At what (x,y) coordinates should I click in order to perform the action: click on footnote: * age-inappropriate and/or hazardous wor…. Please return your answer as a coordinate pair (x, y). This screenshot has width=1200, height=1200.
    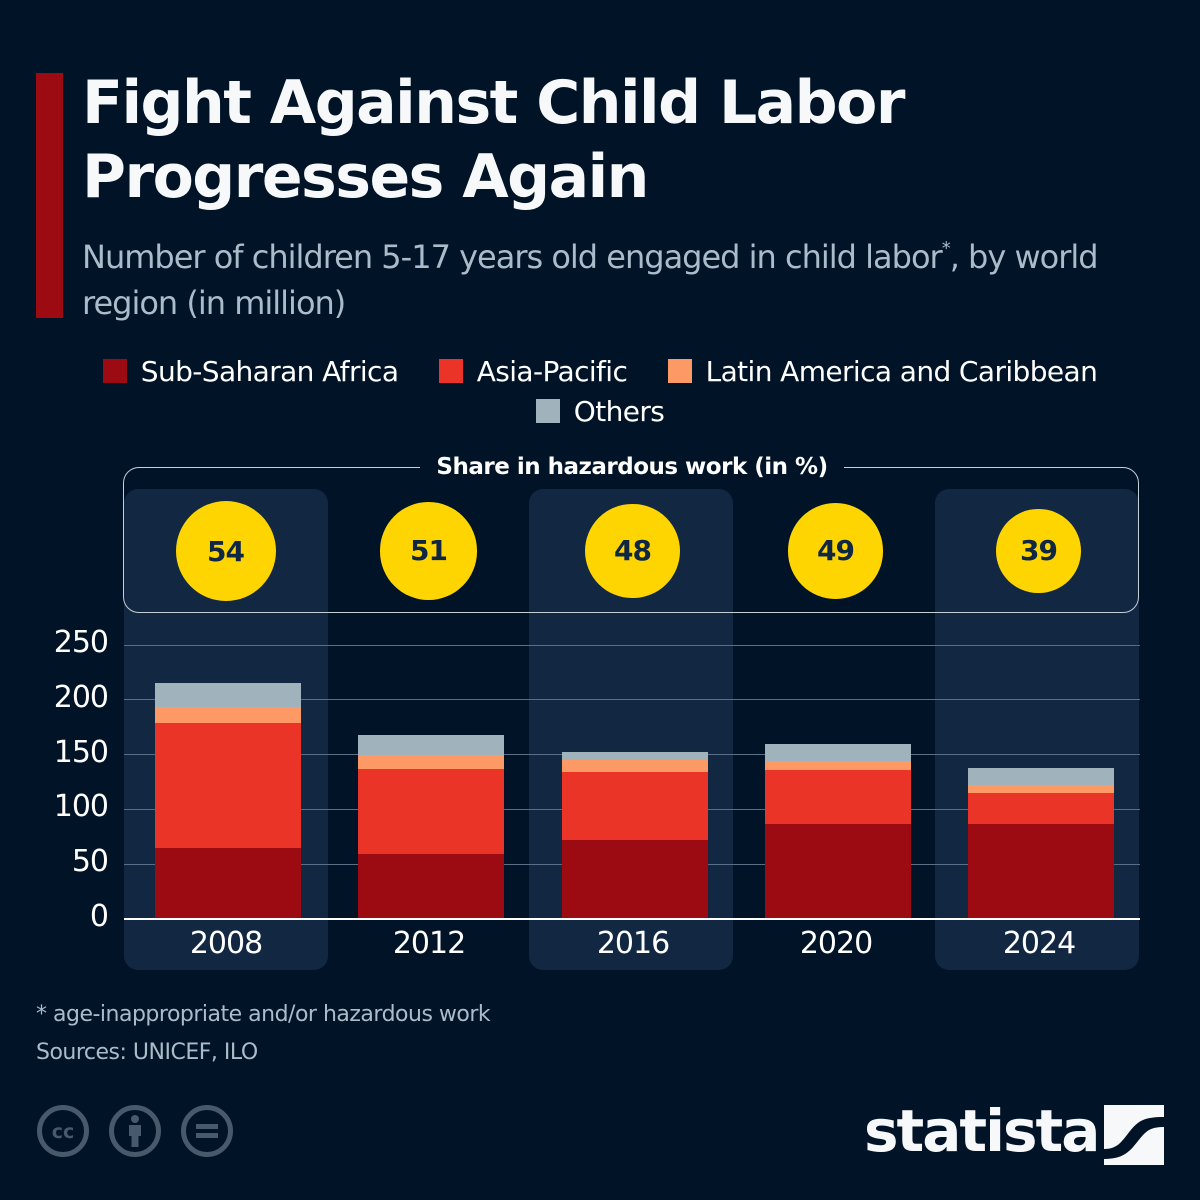
    Looking at the image, I should click on (263, 1014).